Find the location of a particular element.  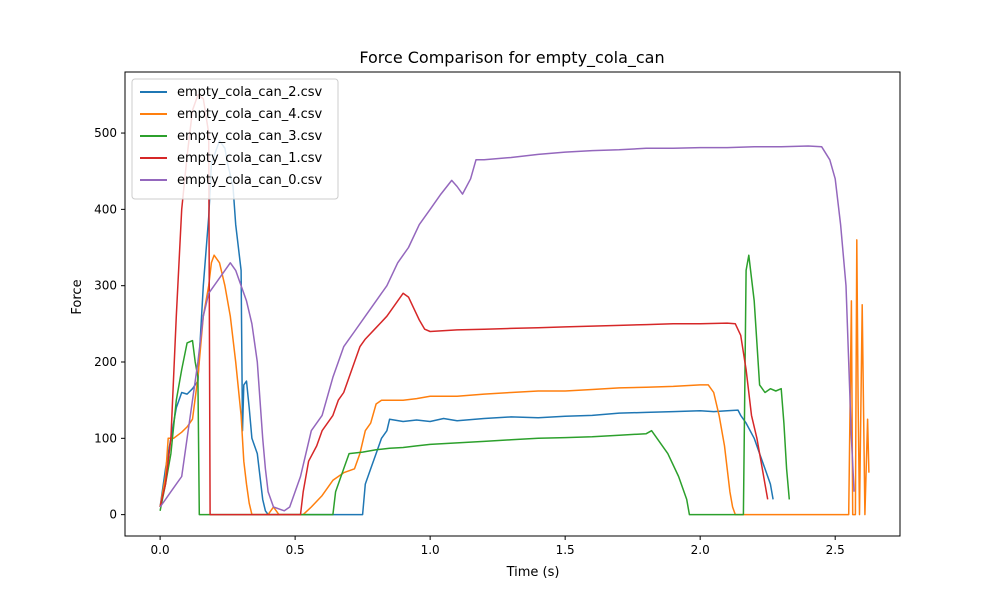

legend-label-2: empty_cola_can_3.csv is located at coordinates (250, 136).